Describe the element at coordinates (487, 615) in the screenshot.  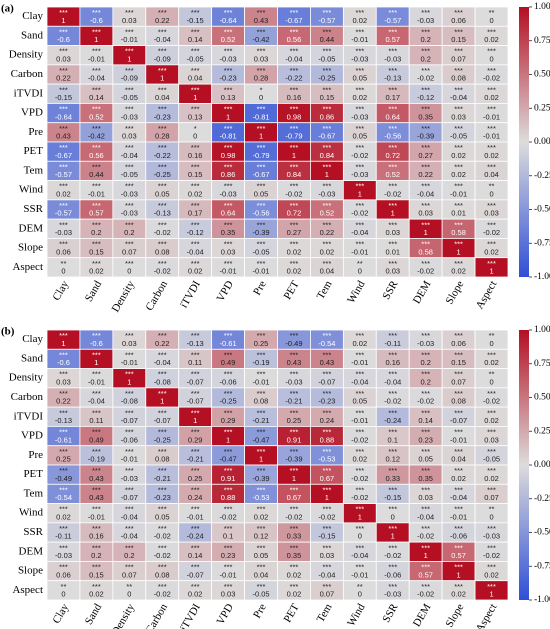
I see `x-tick-label: Aspect` at that location.